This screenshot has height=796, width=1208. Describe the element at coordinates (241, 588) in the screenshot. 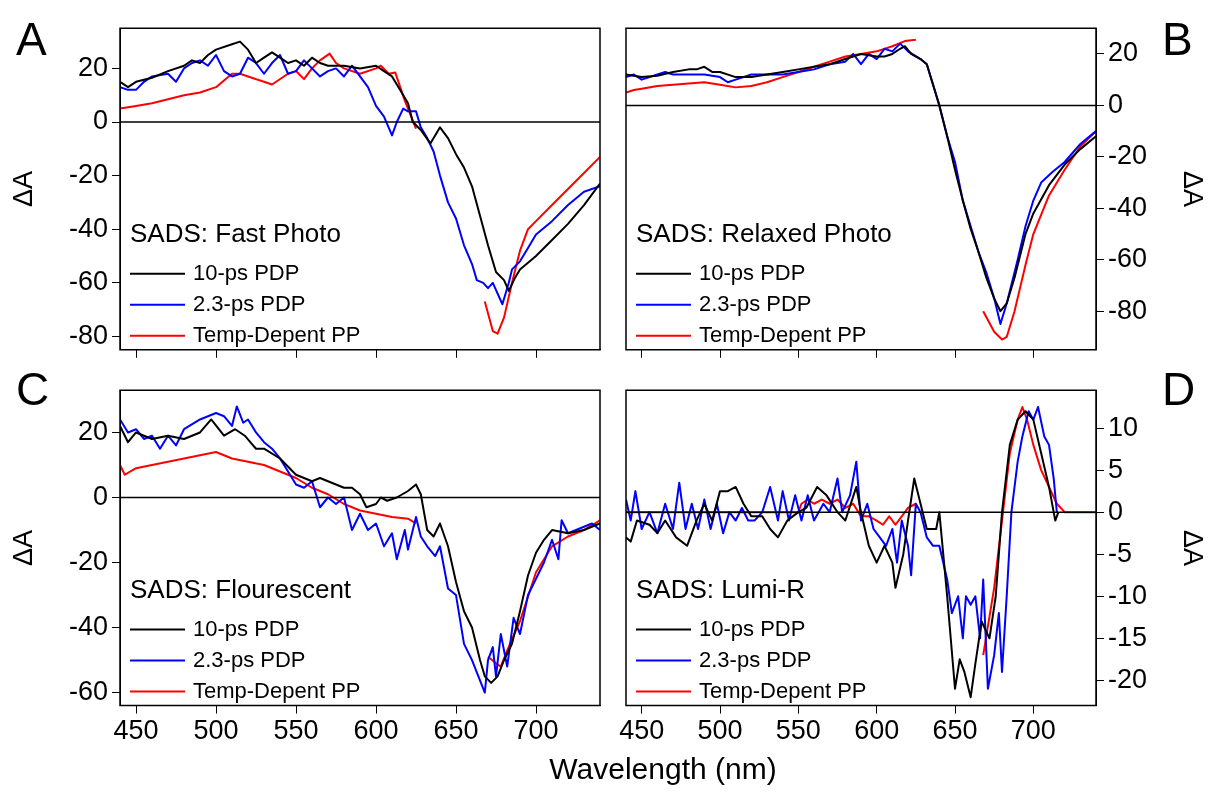

I see `legend-title: SADS: Flourescent` at that location.